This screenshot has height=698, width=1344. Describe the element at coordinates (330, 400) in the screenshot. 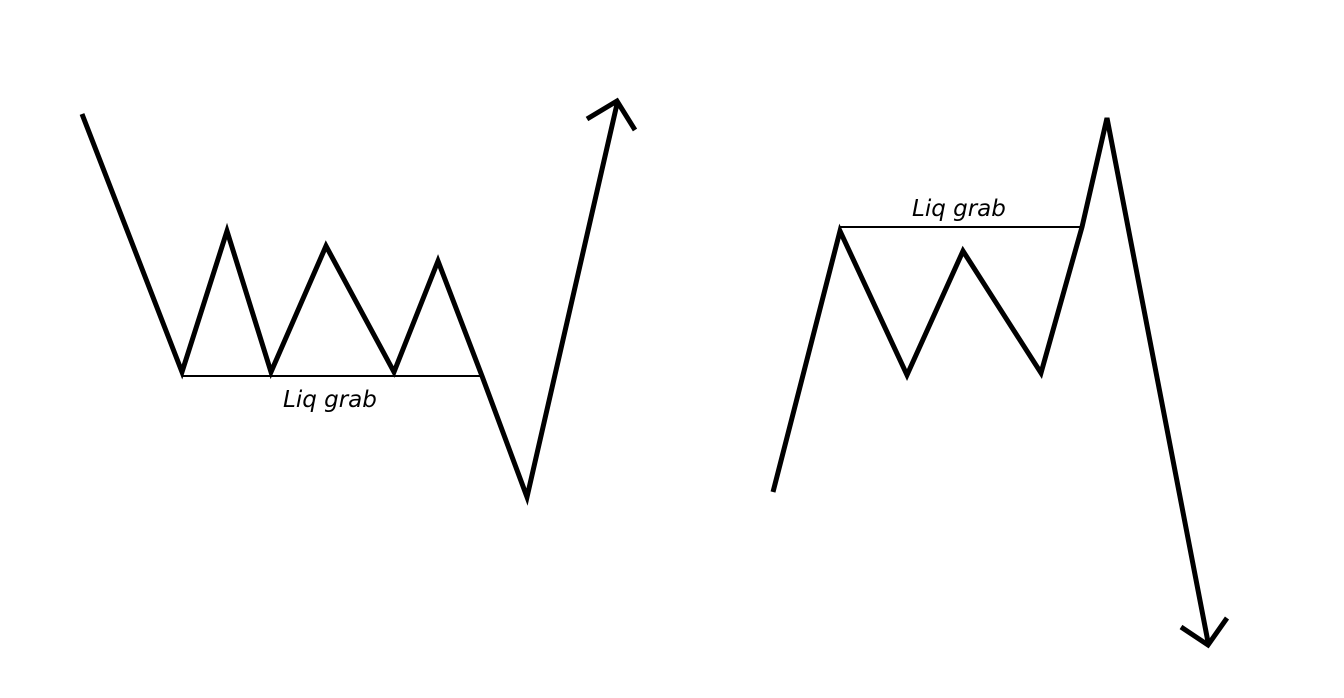

I see `bullish-liq-grab-label: Liq grab` at that location.